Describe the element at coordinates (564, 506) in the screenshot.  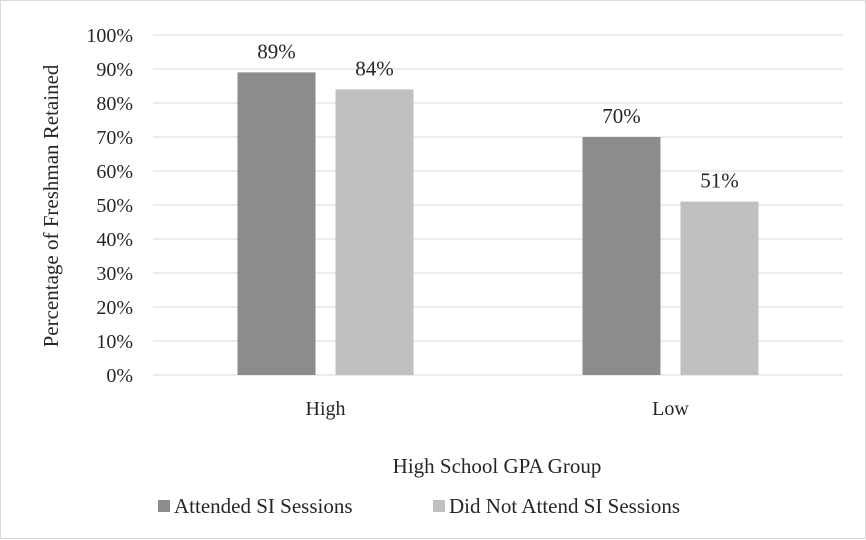
I see `legend-label-not-attended: Did Not Attend SI Sessions` at that location.